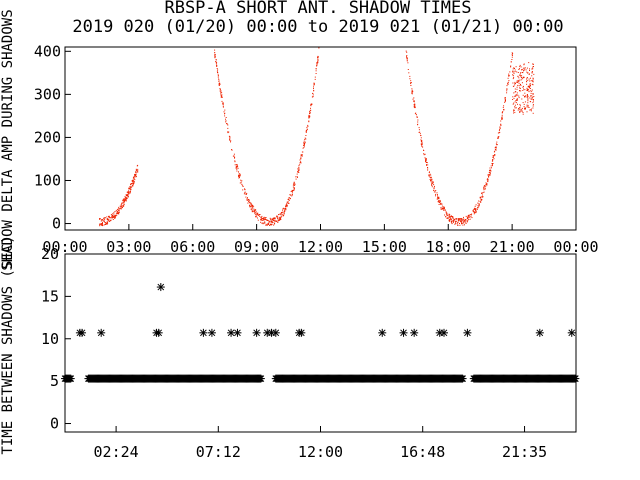  Describe the element at coordinates (384, 247) in the screenshot. I see `top-x-tick-label: 15:00` at that location.